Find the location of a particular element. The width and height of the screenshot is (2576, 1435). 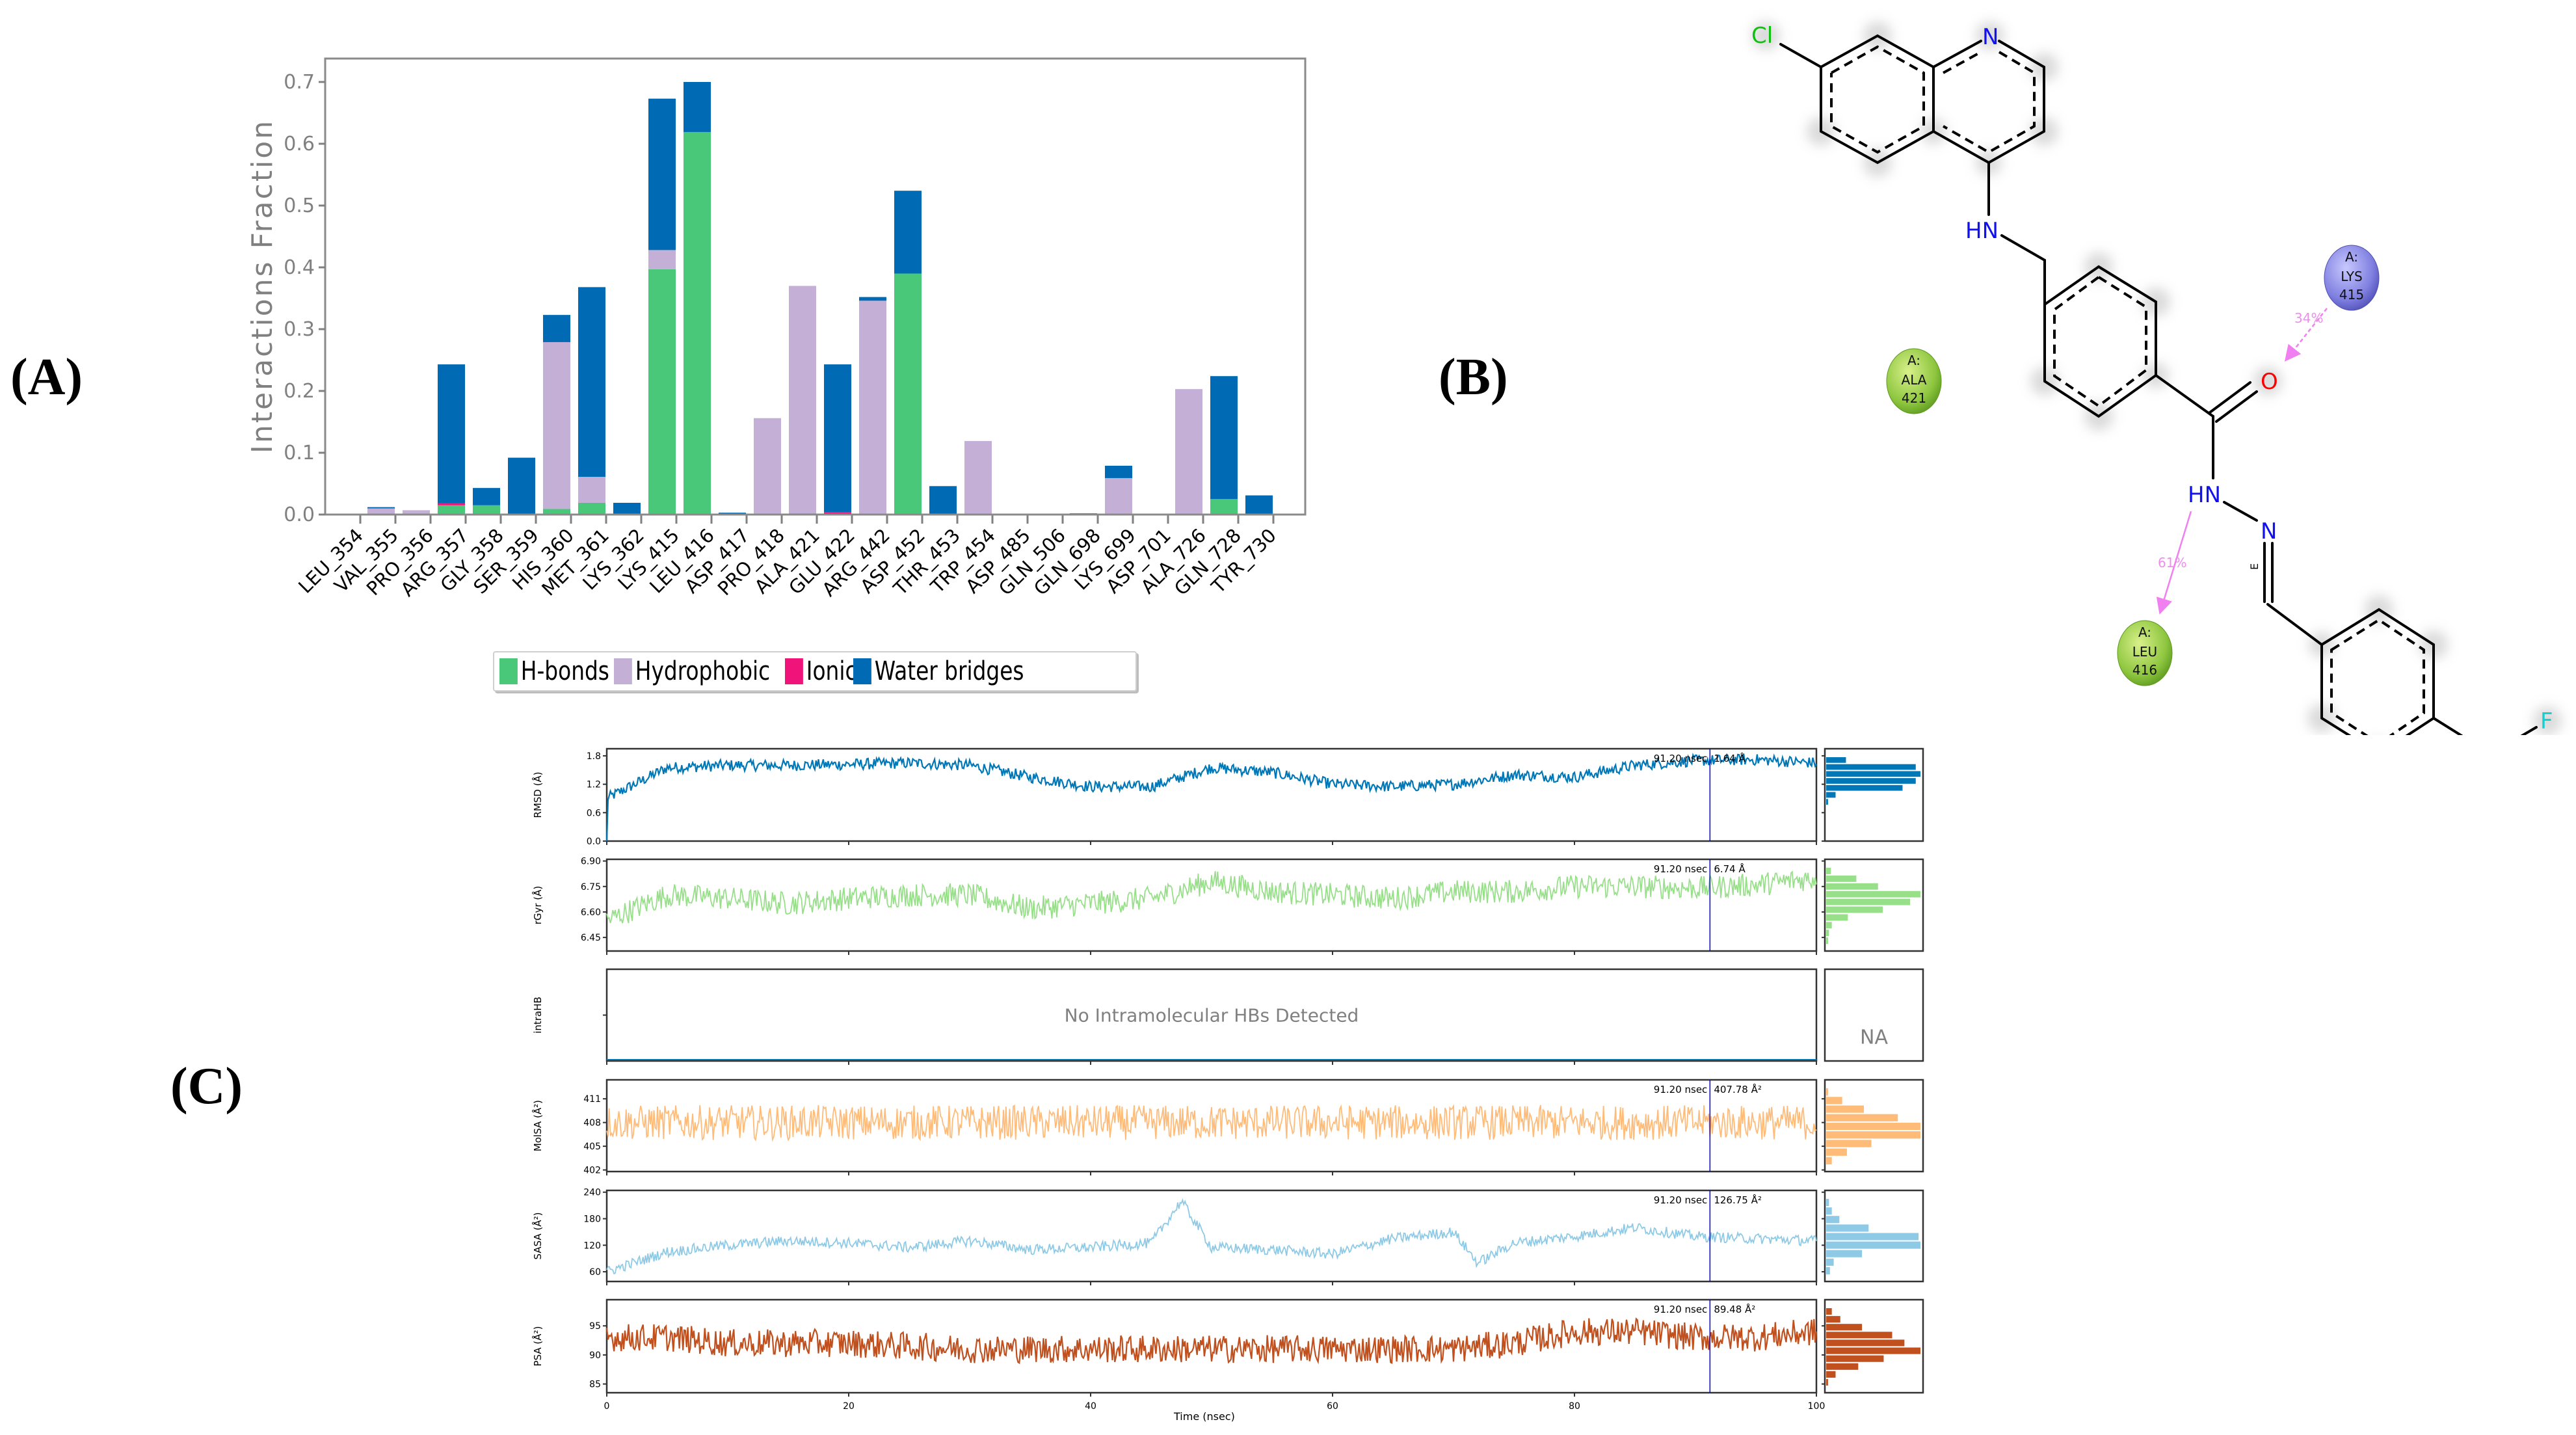

residue-number: 421 is located at coordinates (1914, 398).